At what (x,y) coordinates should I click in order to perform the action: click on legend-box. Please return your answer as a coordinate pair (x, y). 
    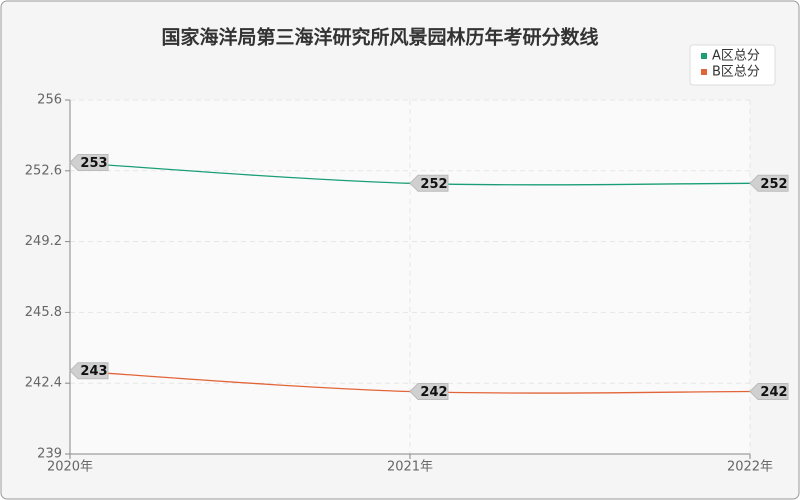
    Looking at the image, I should click on (732, 65).